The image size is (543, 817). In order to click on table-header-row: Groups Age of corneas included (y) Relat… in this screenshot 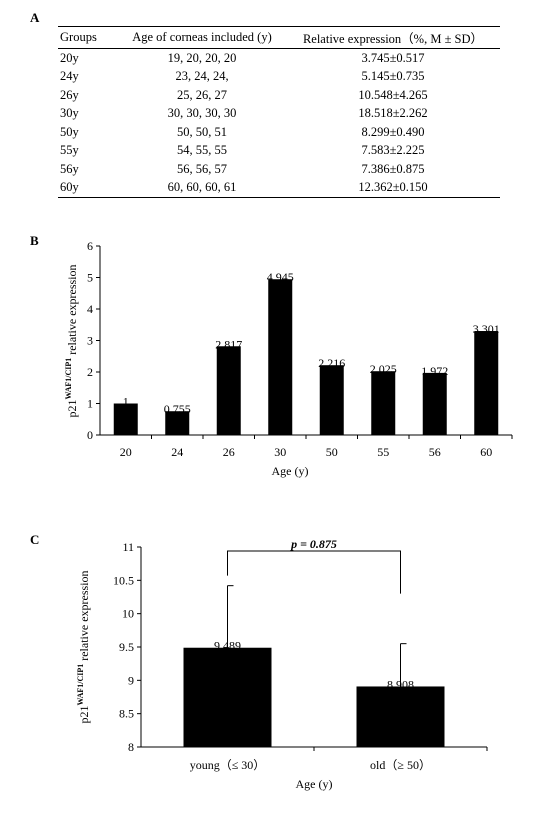, I will do `click(279, 37)`.